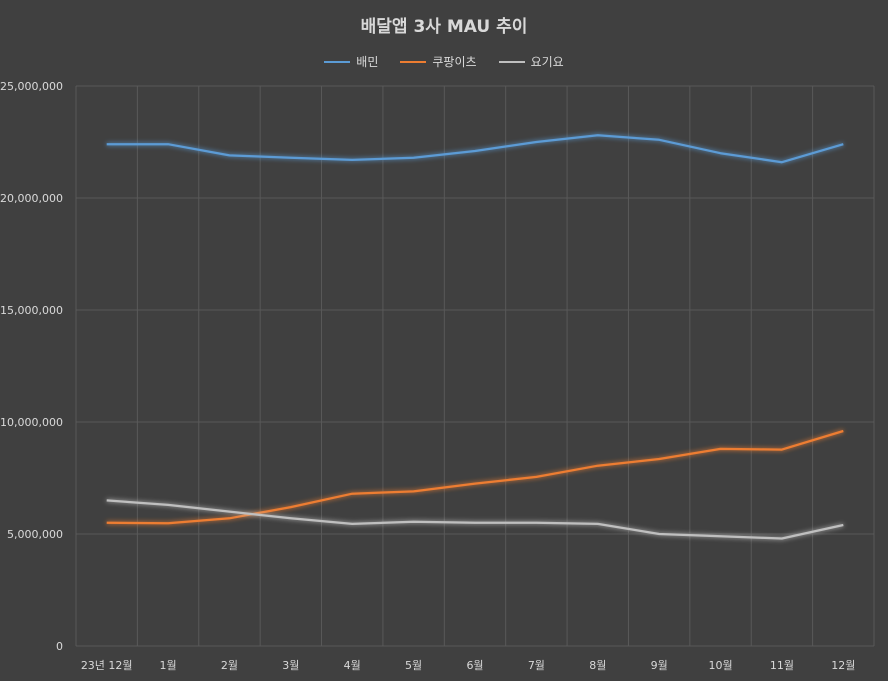 This screenshot has height=681, width=888. I want to click on x-tick-label: 8월, so click(597, 665).